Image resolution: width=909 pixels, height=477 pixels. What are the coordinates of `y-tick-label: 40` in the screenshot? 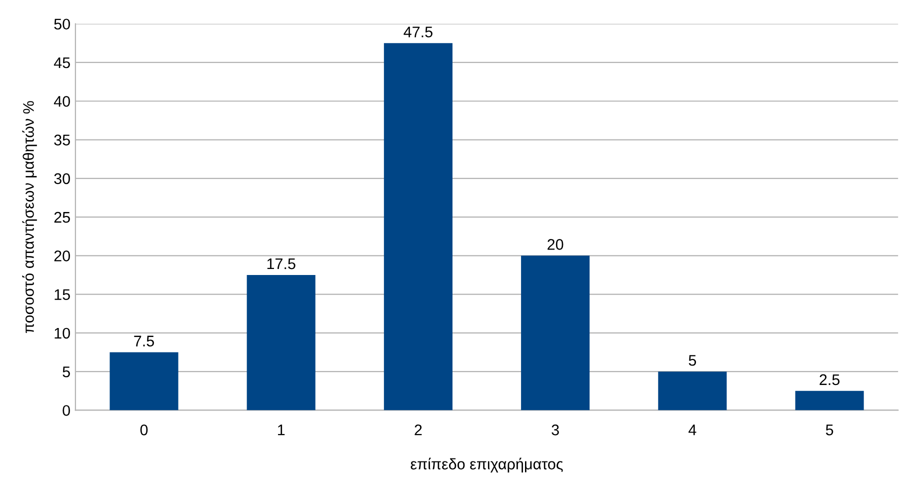 It's located at (62, 101).